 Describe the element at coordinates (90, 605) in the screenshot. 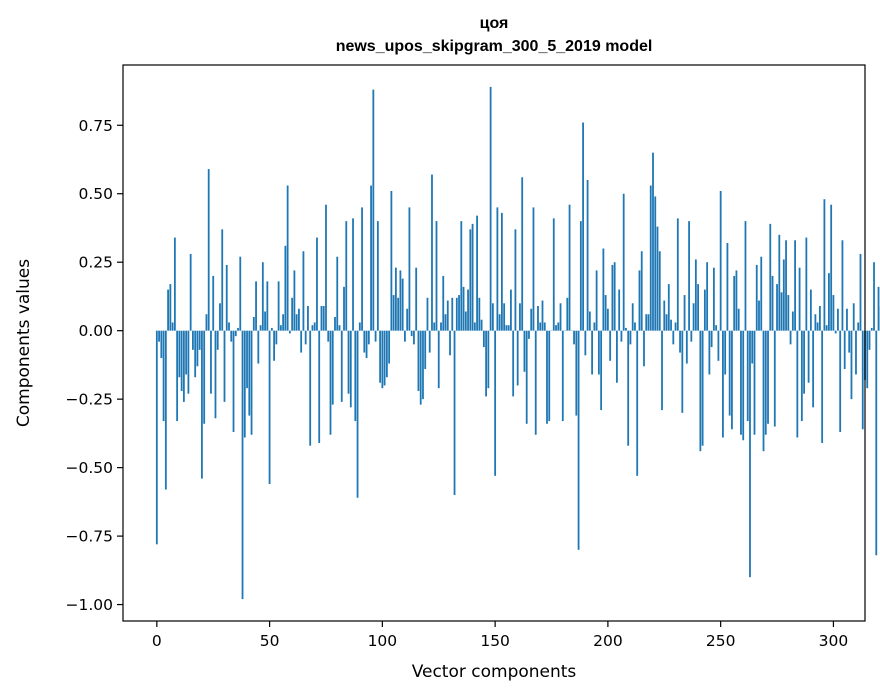

I see `y-tick-label: −1.00` at that location.